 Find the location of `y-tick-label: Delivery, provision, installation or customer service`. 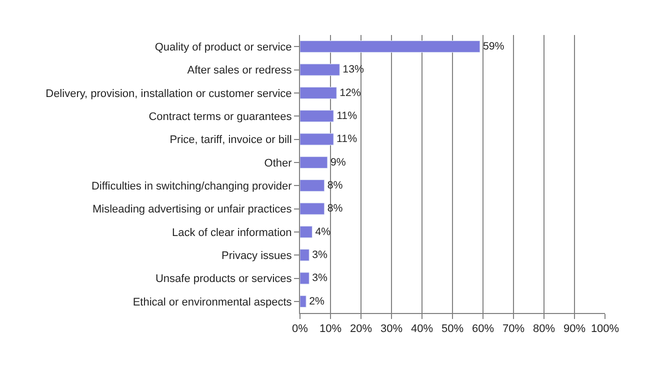

y-tick-label: Delivery, provision, installation or customer service is located at coordinates (169, 94).